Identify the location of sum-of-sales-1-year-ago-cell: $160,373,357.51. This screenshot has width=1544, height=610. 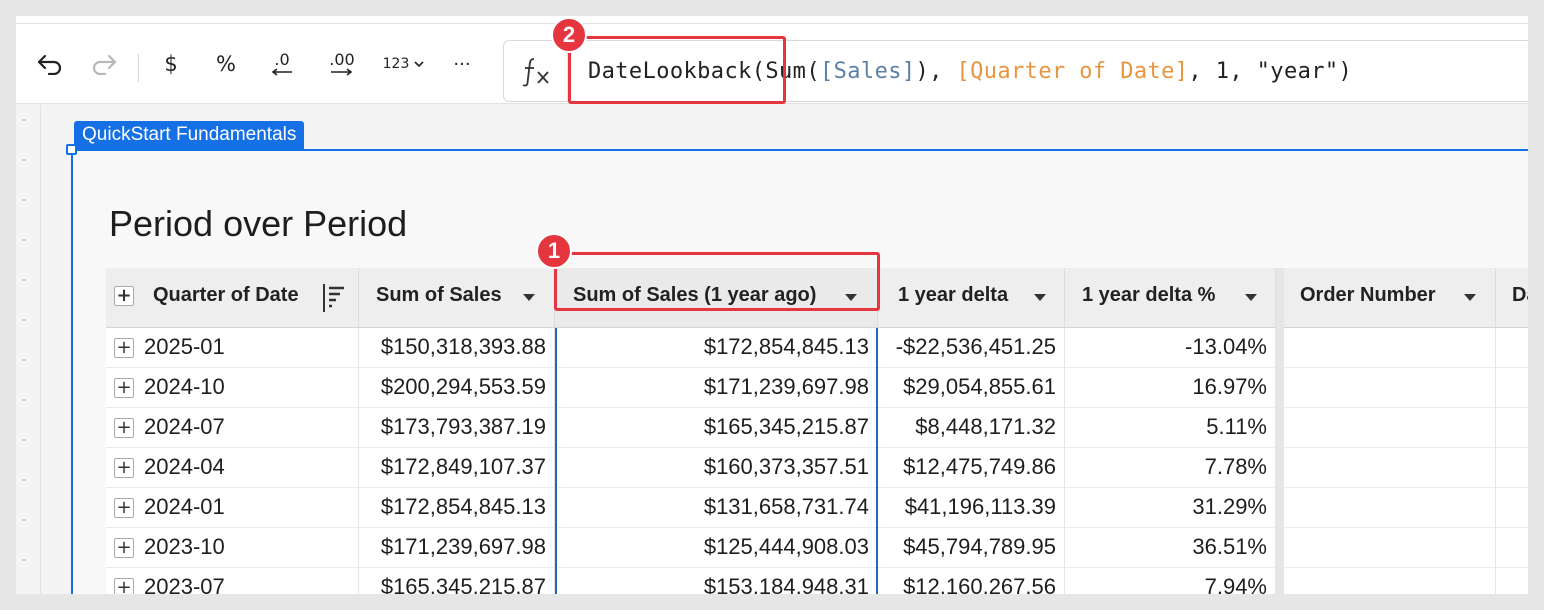
(716, 468).